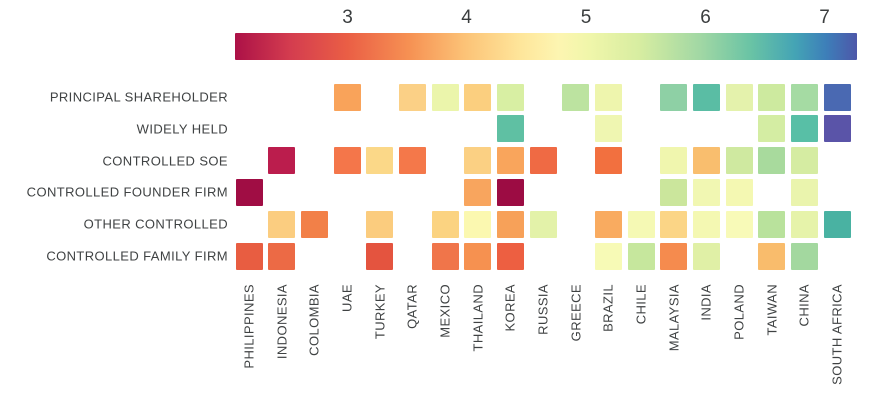 This screenshot has height=405, width=870. What do you see at coordinates (546, 46) in the screenshot?
I see `colorbar-gradient` at bounding box center [546, 46].